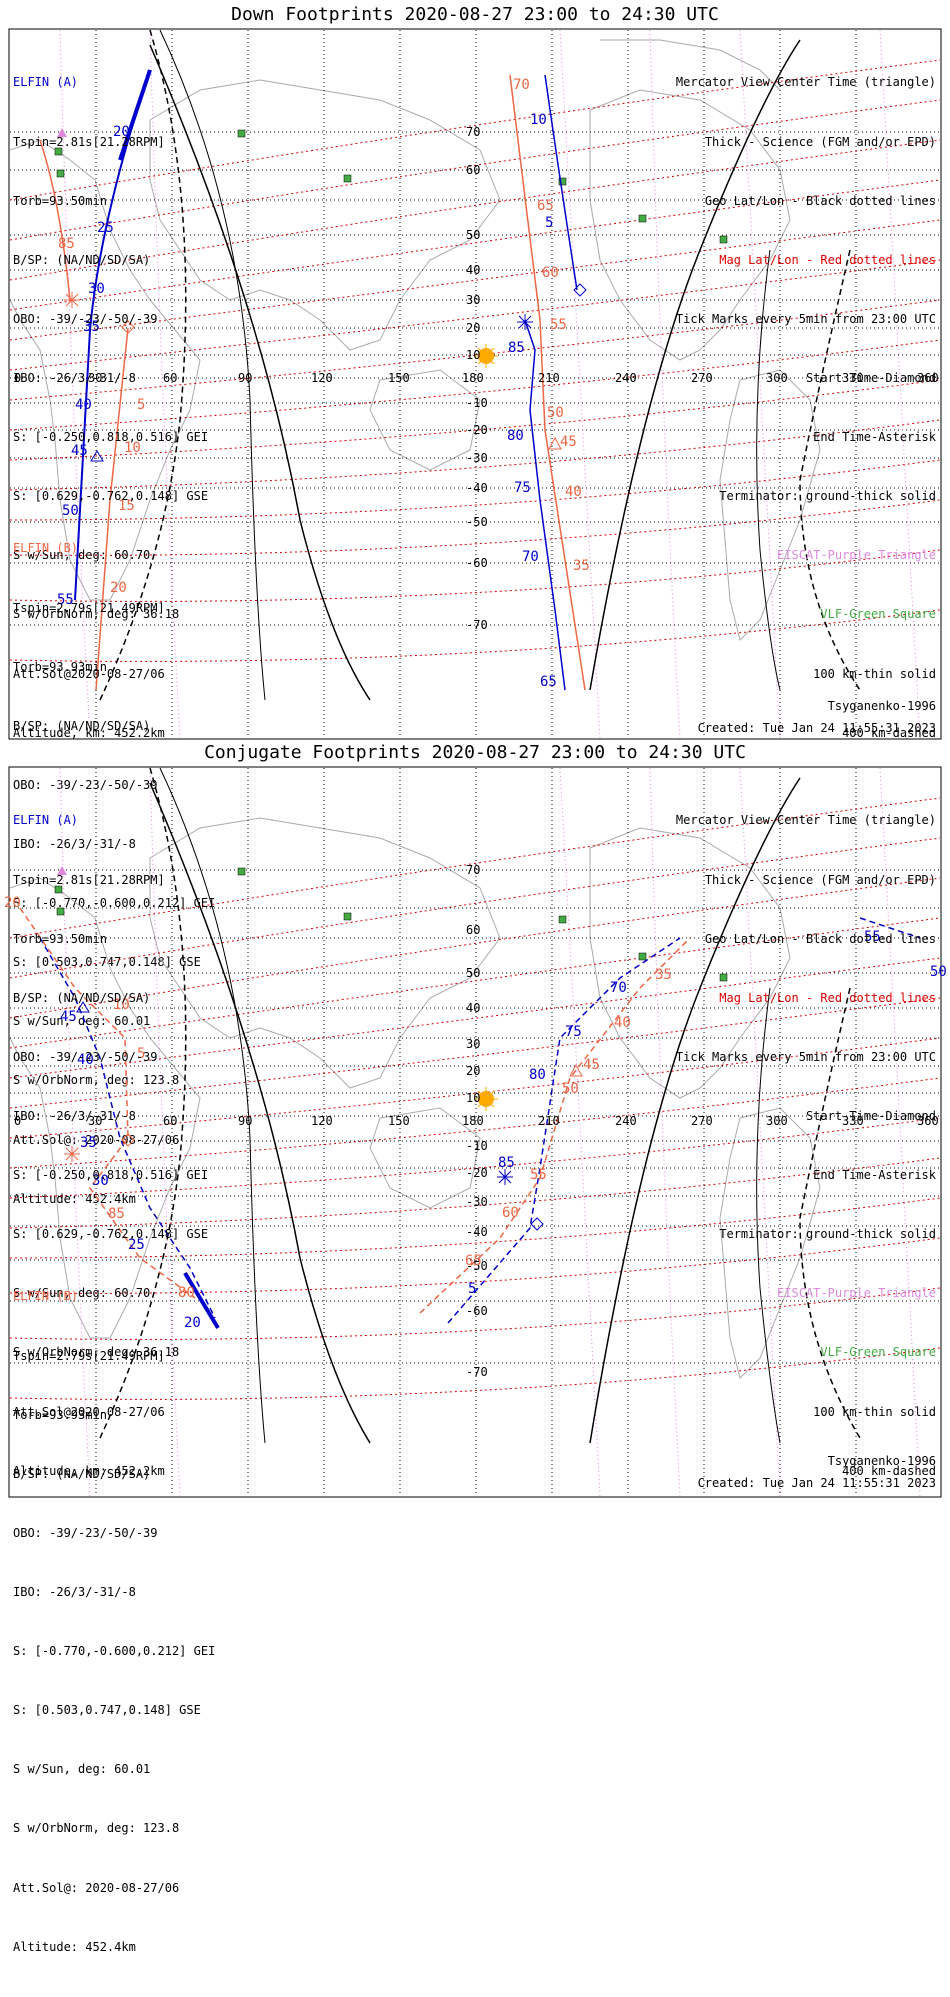  What do you see at coordinates (878, 614) in the screenshot?
I see `legend-item: VLF-Green Square` at bounding box center [878, 614].